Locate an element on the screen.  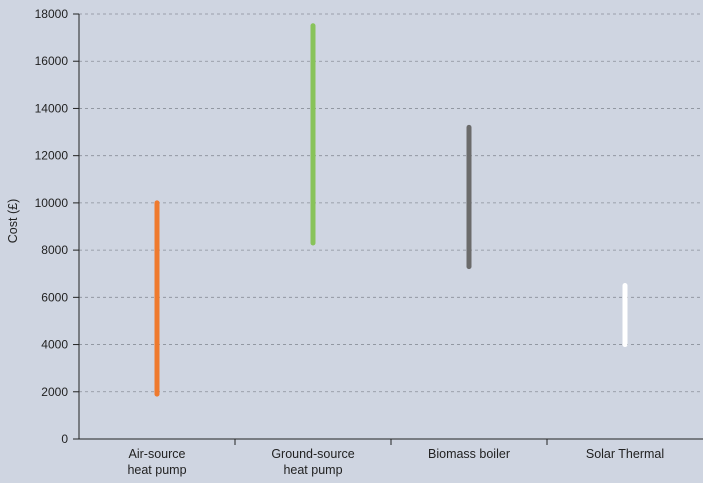
y-tick-label: 0 is located at coordinates (64, 439).